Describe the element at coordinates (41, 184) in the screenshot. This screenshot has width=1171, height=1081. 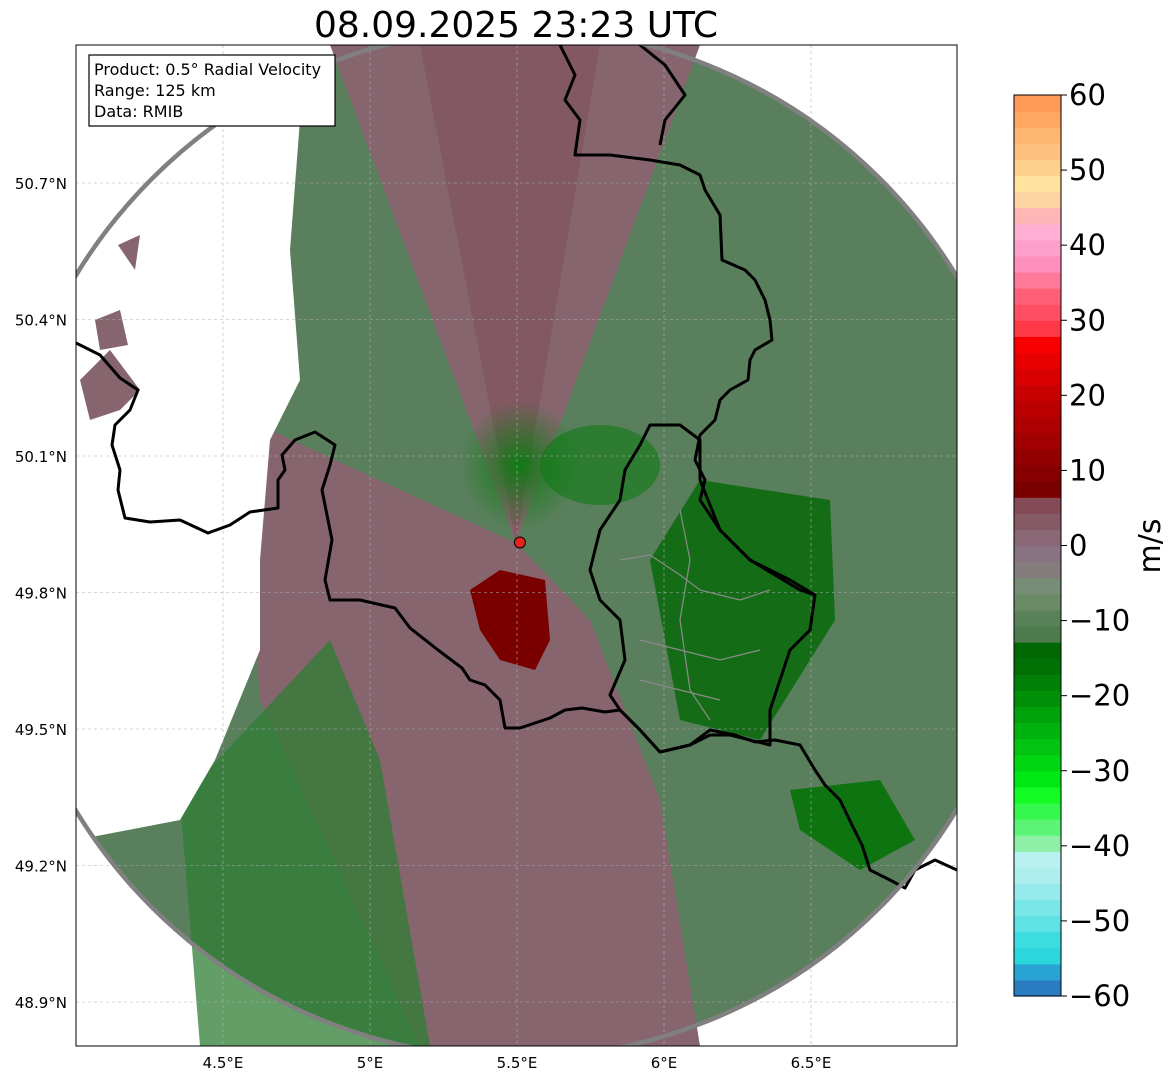
I see `lat-tick-label: 50.7°N` at that location.